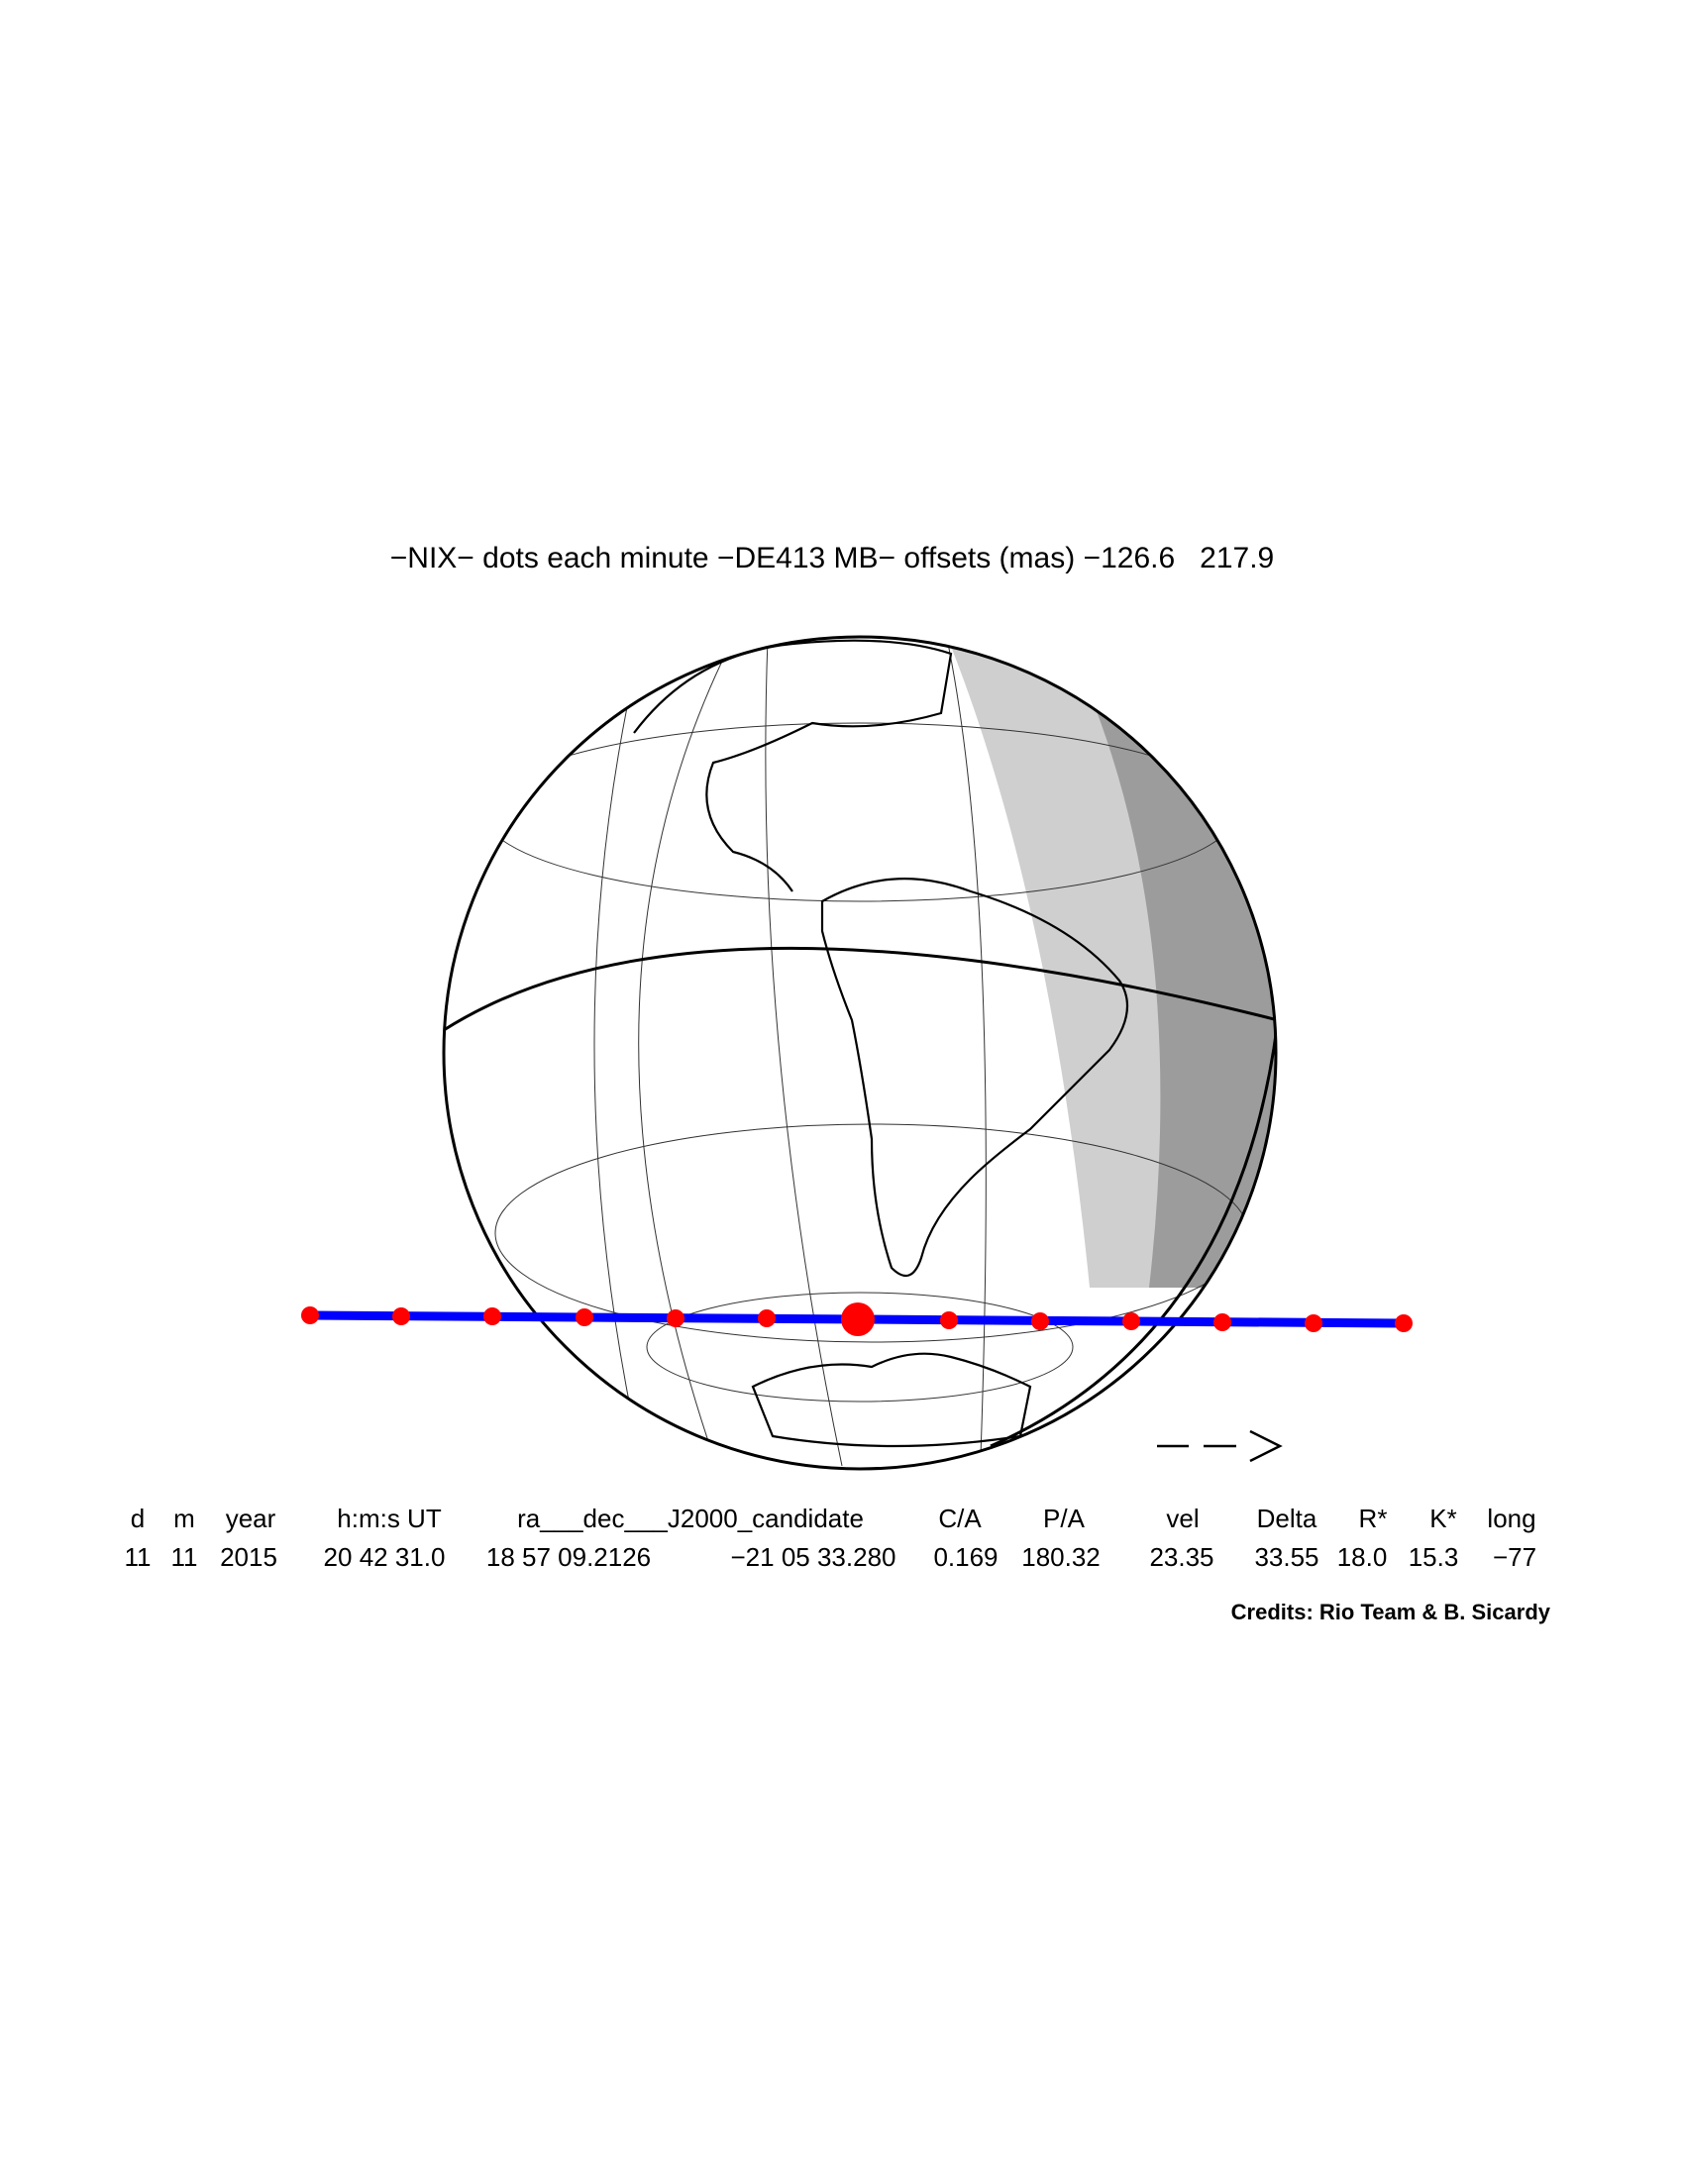 This screenshot has height=2184, width=1684. I want to click on table-header: h:m:s UT, so click(389, 1518).